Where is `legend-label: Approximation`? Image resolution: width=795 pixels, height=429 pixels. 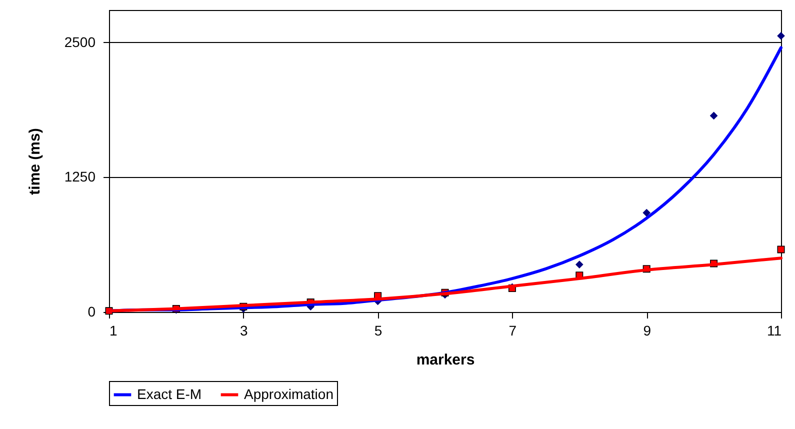 legend-label: Approximation is located at coordinates (289, 394).